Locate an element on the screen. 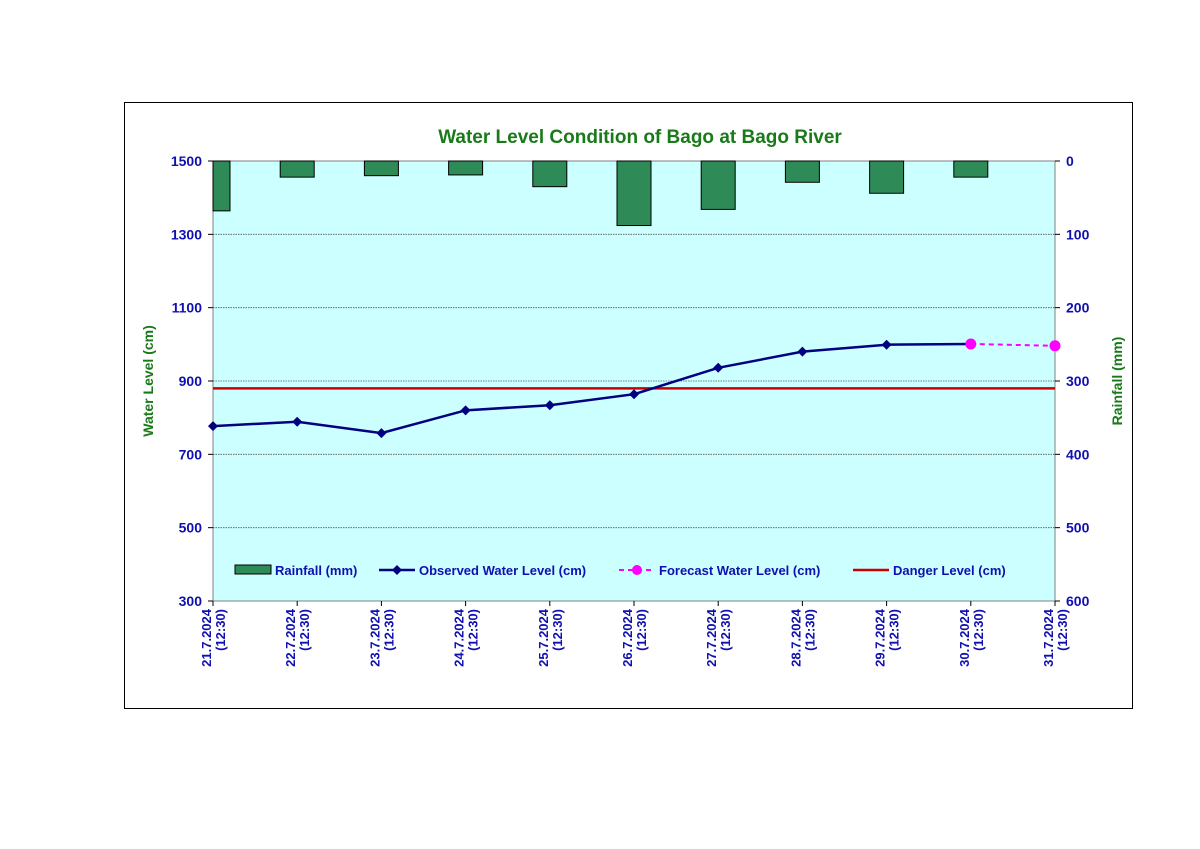  x-tick-label: 22.7.2024(12:30) is located at coordinates (297, 637).